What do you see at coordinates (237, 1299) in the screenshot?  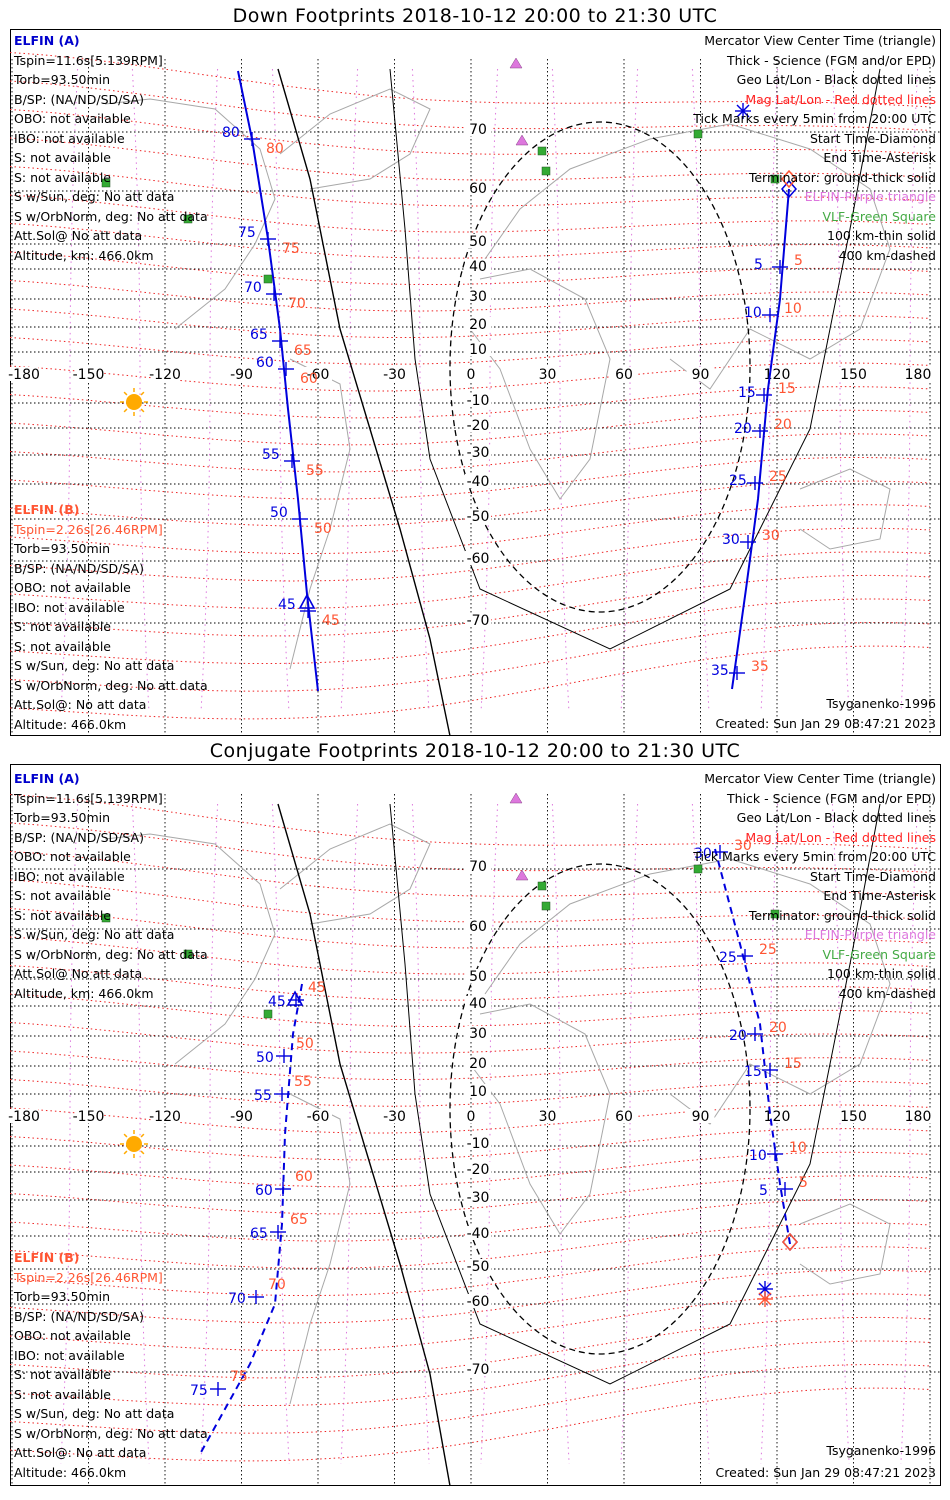 I see `elfin-a-tick-label: 70` at bounding box center [237, 1299].